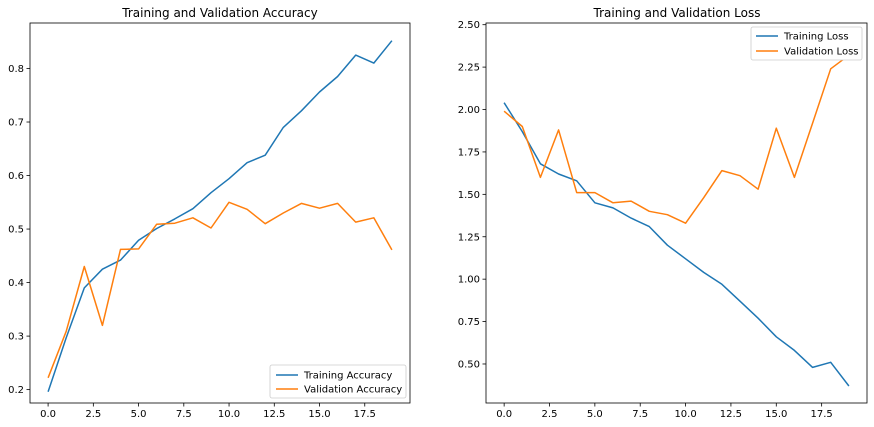  I want to click on accuracy-chart-title: Training and Validation Accuracy, so click(219, 13).